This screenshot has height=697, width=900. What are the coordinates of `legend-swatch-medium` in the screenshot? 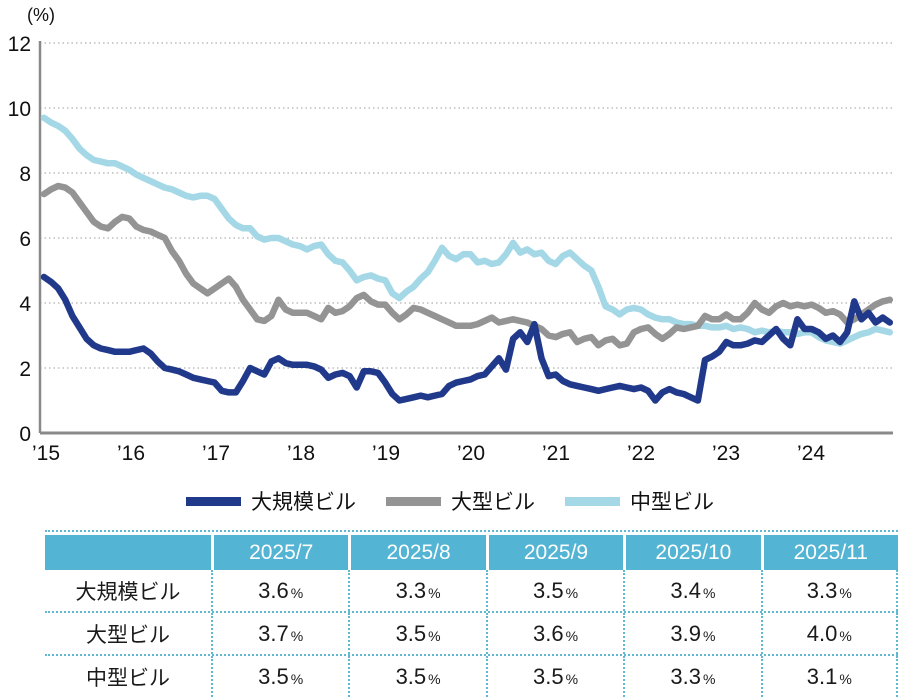 It's located at (592, 501).